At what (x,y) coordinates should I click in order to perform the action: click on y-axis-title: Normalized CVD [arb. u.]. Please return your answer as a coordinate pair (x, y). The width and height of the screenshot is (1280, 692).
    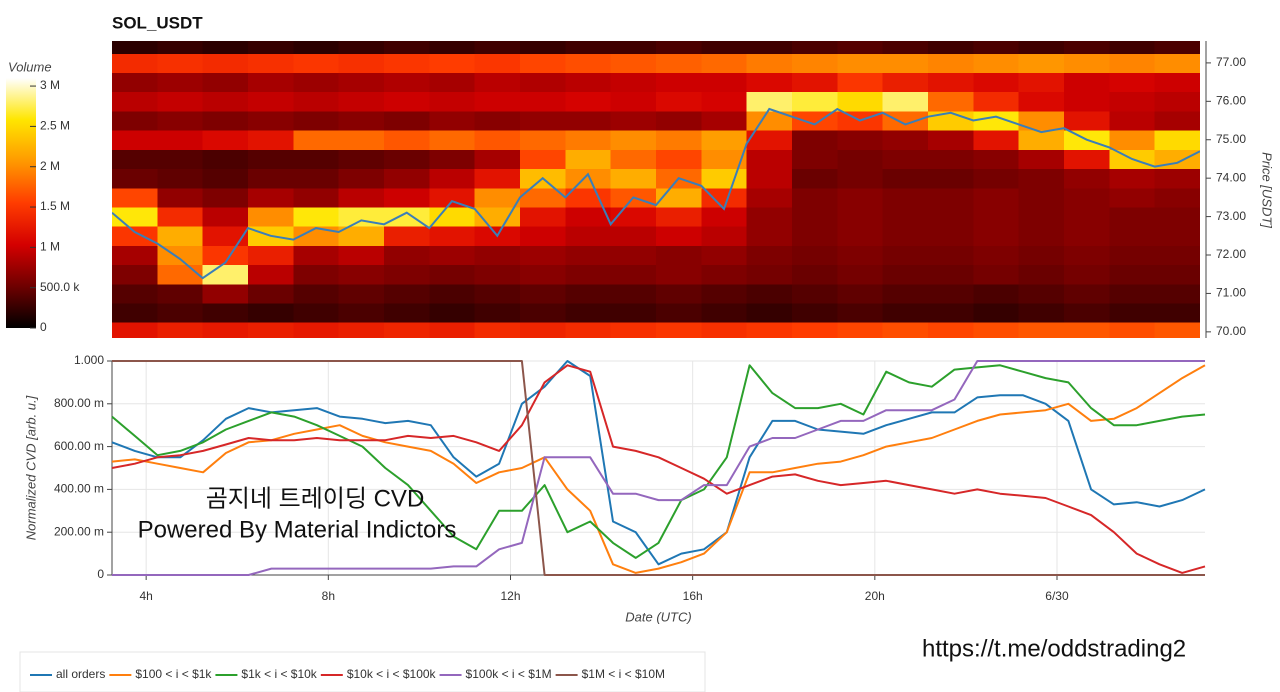
    Looking at the image, I should click on (30, 467).